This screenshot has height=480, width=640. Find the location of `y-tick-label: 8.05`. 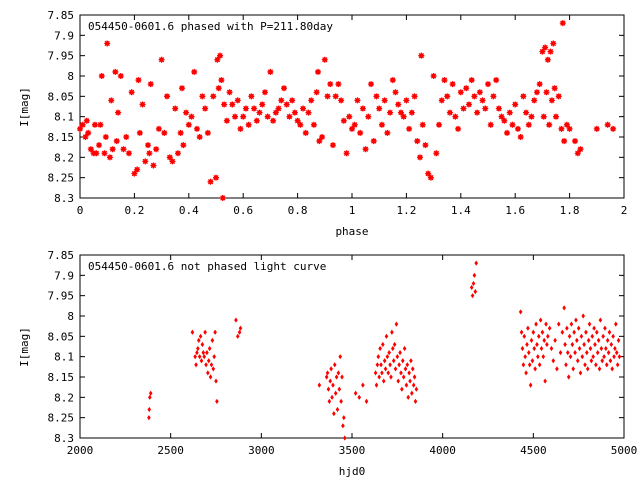

y-tick-label: 8.05 is located at coordinates (61, 96).